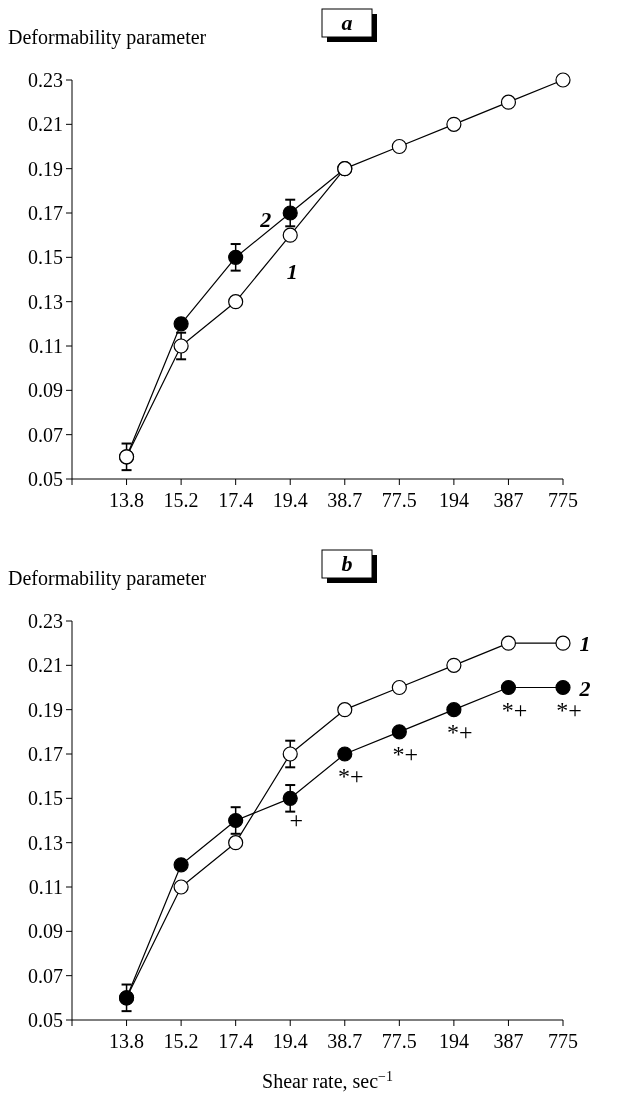 Image resolution: width=619 pixels, height=1100 pixels. Describe the element at coordinates (347, 563) in the screenshot. I see `chart-title: b` at that location.